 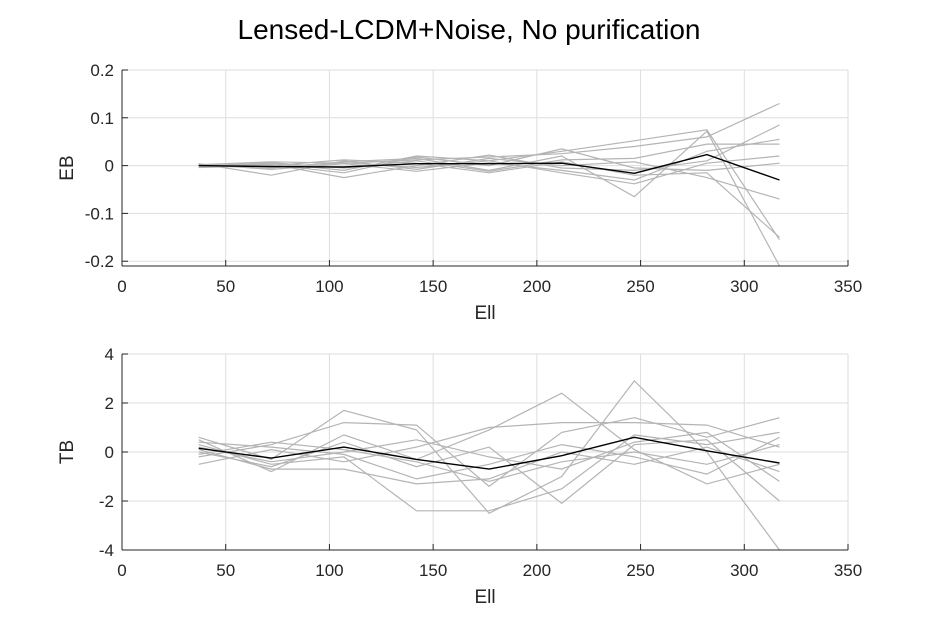 I want to click on y-axis-label: EB, so click(x=67, y=167).